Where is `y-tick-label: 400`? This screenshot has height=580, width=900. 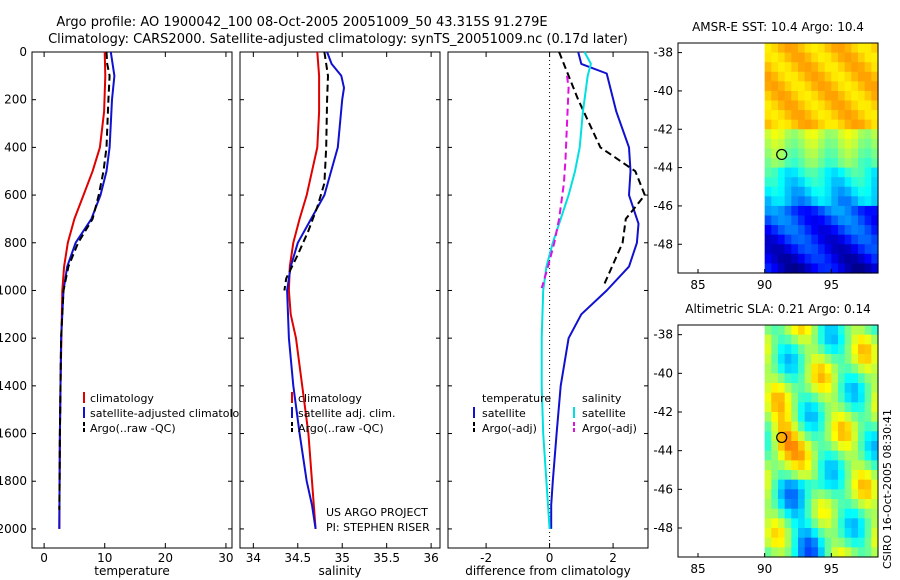
y-tick-label: 400 is located at coordinates (15, 147).